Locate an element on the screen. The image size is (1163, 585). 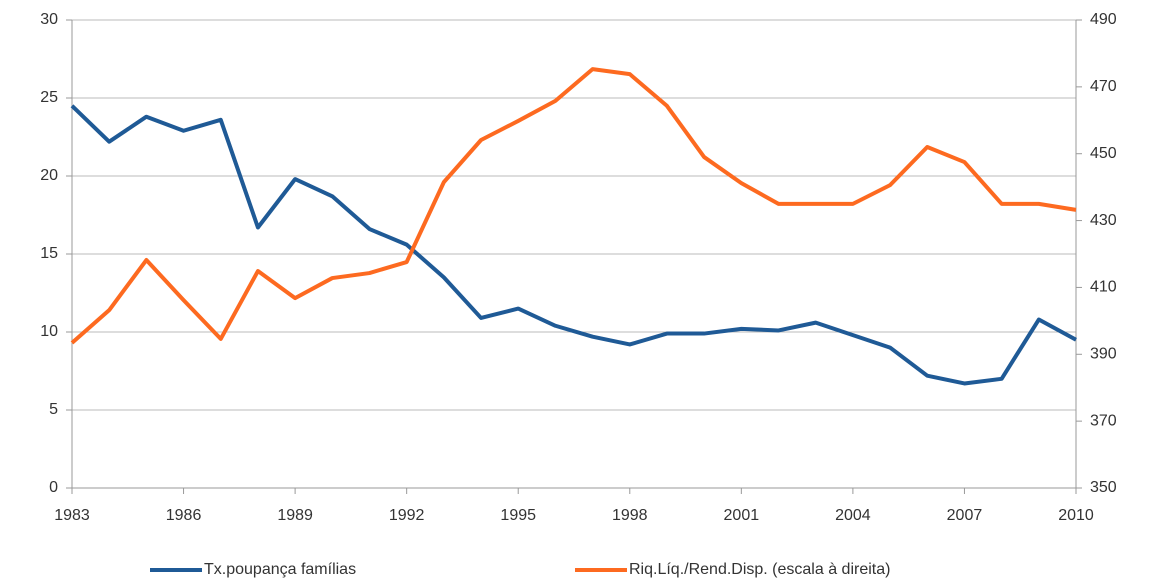
x-tick-label: 1989 is located at coordinates (295, 515).